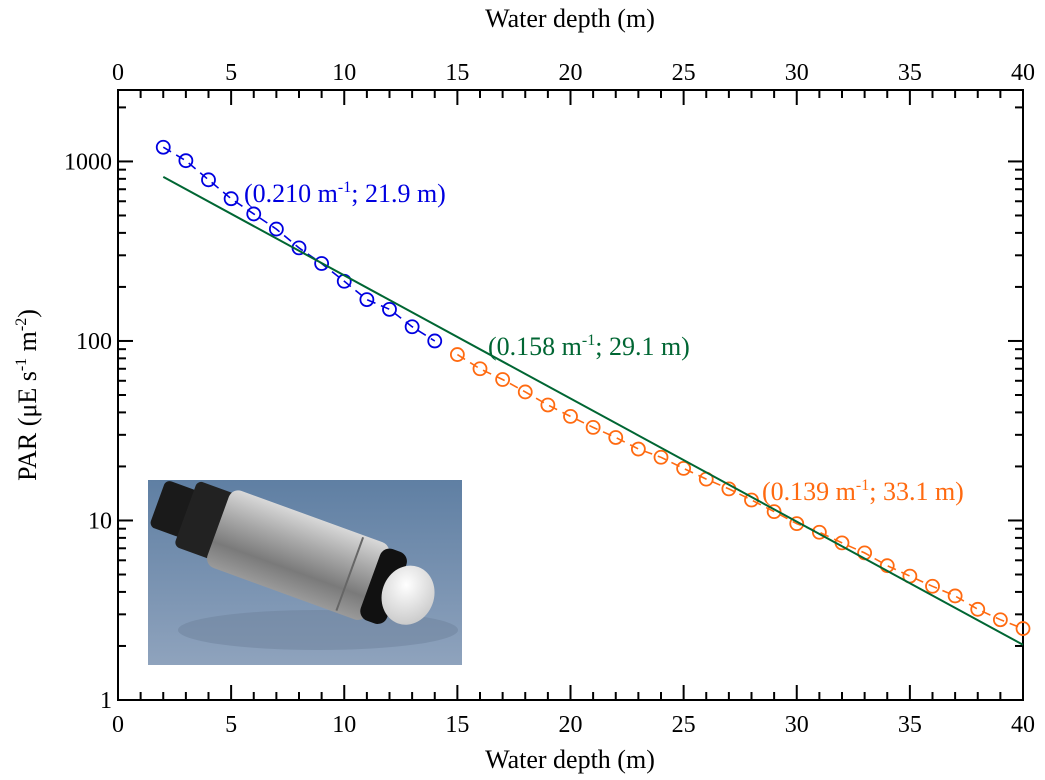 Image resolution: width=1045 pixels, height=780 pixels. I want to click on y-axis-title-end: ), so click(27, 313).